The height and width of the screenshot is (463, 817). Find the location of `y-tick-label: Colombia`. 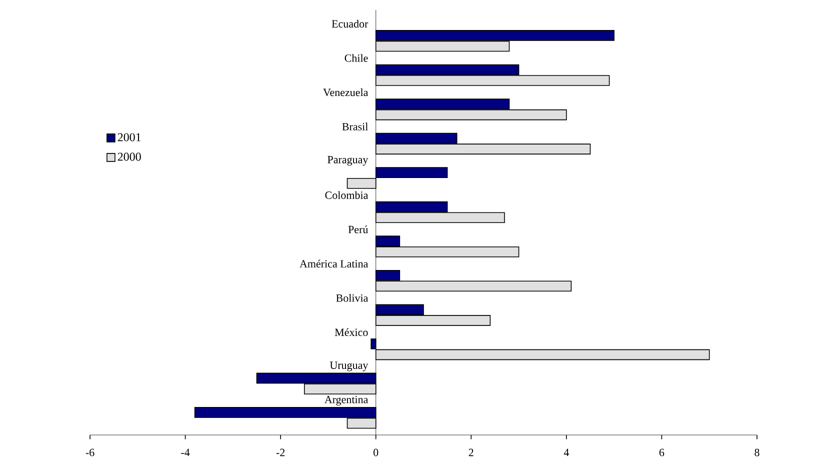

y-tick-label: Colombia is located at coordinates (346, 195).